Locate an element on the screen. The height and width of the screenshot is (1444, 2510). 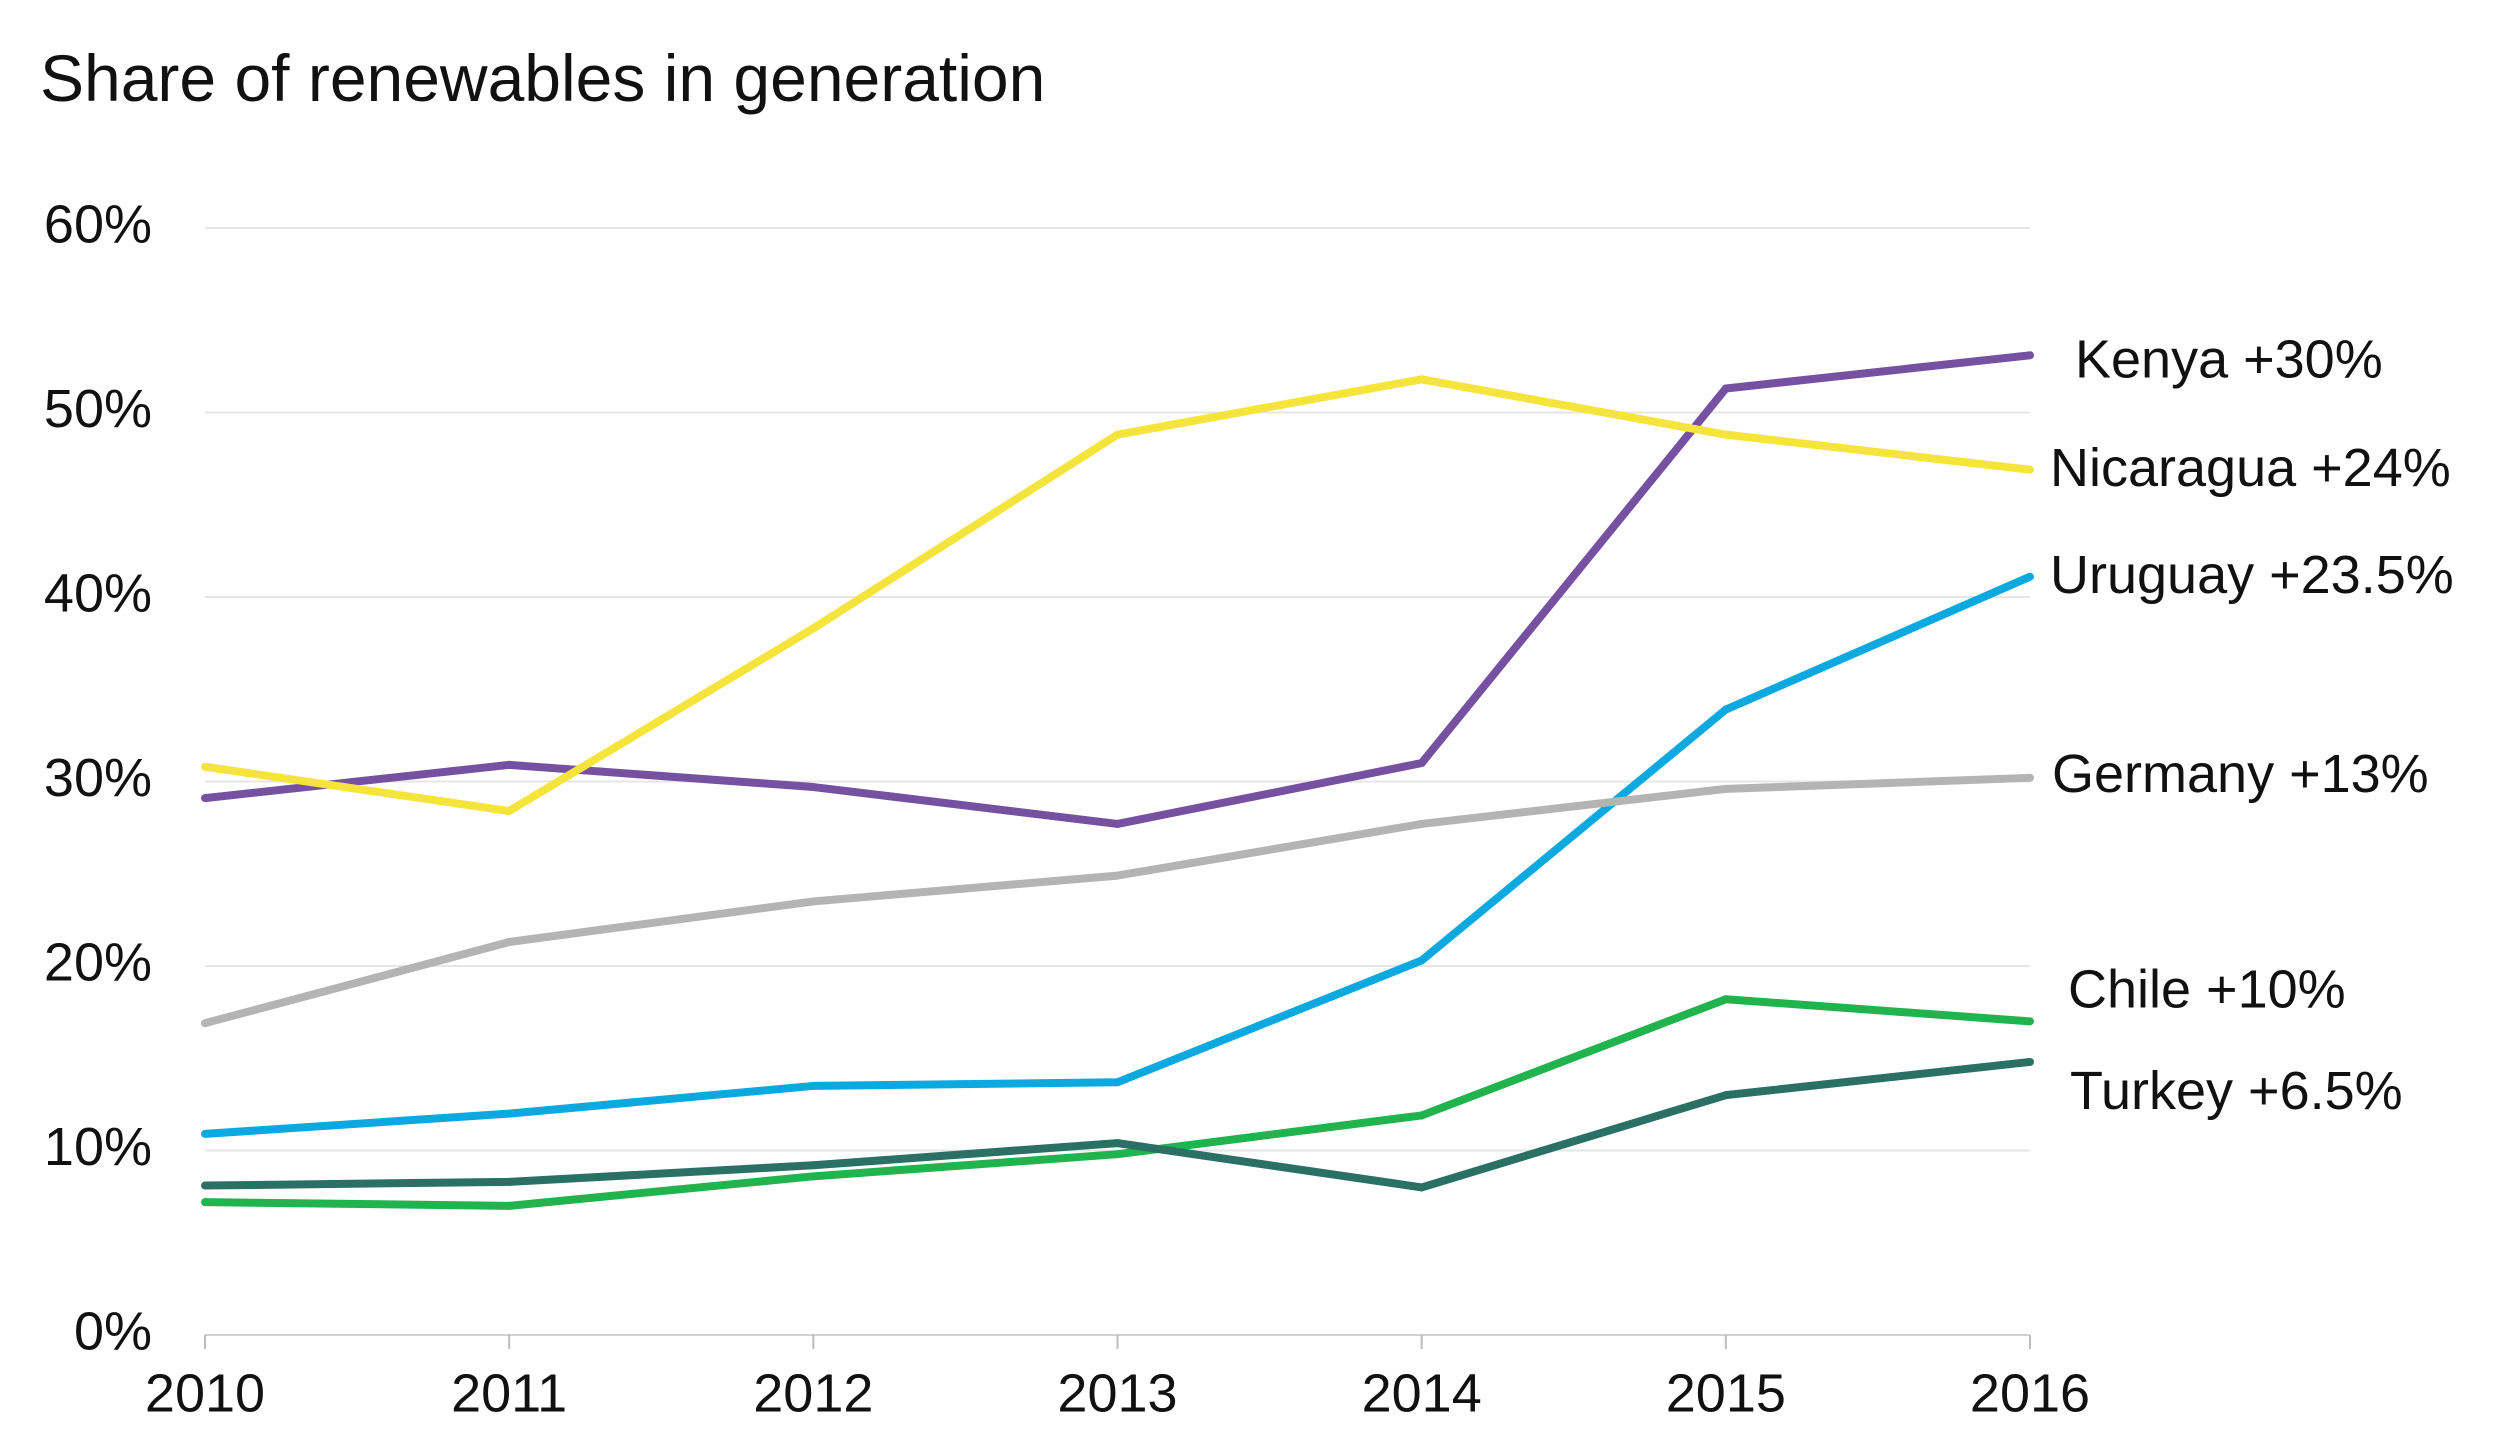
series-label-kenya: Kenya +30% is located at coordinates (2229, 360).